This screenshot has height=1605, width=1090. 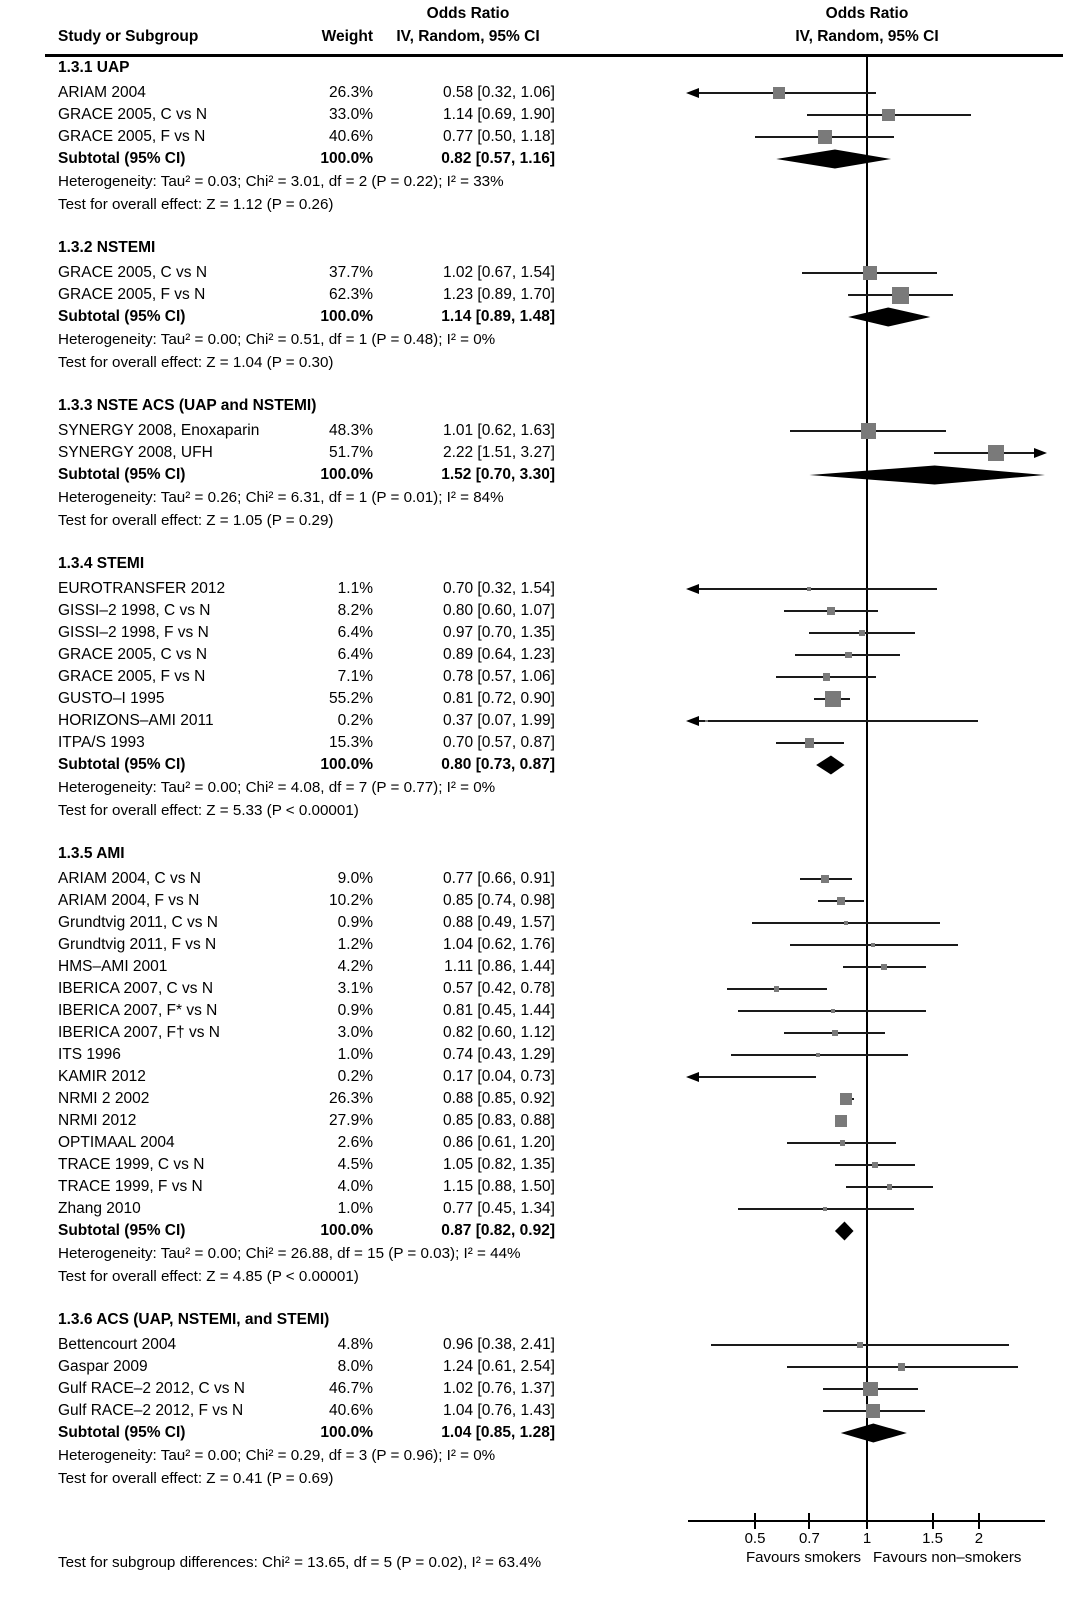 What do you see at coordinates (498, 654) in the screenshot?
I see `ci-text: 0.89 [0.64, 1.23]` at bounding box center [498, 654].